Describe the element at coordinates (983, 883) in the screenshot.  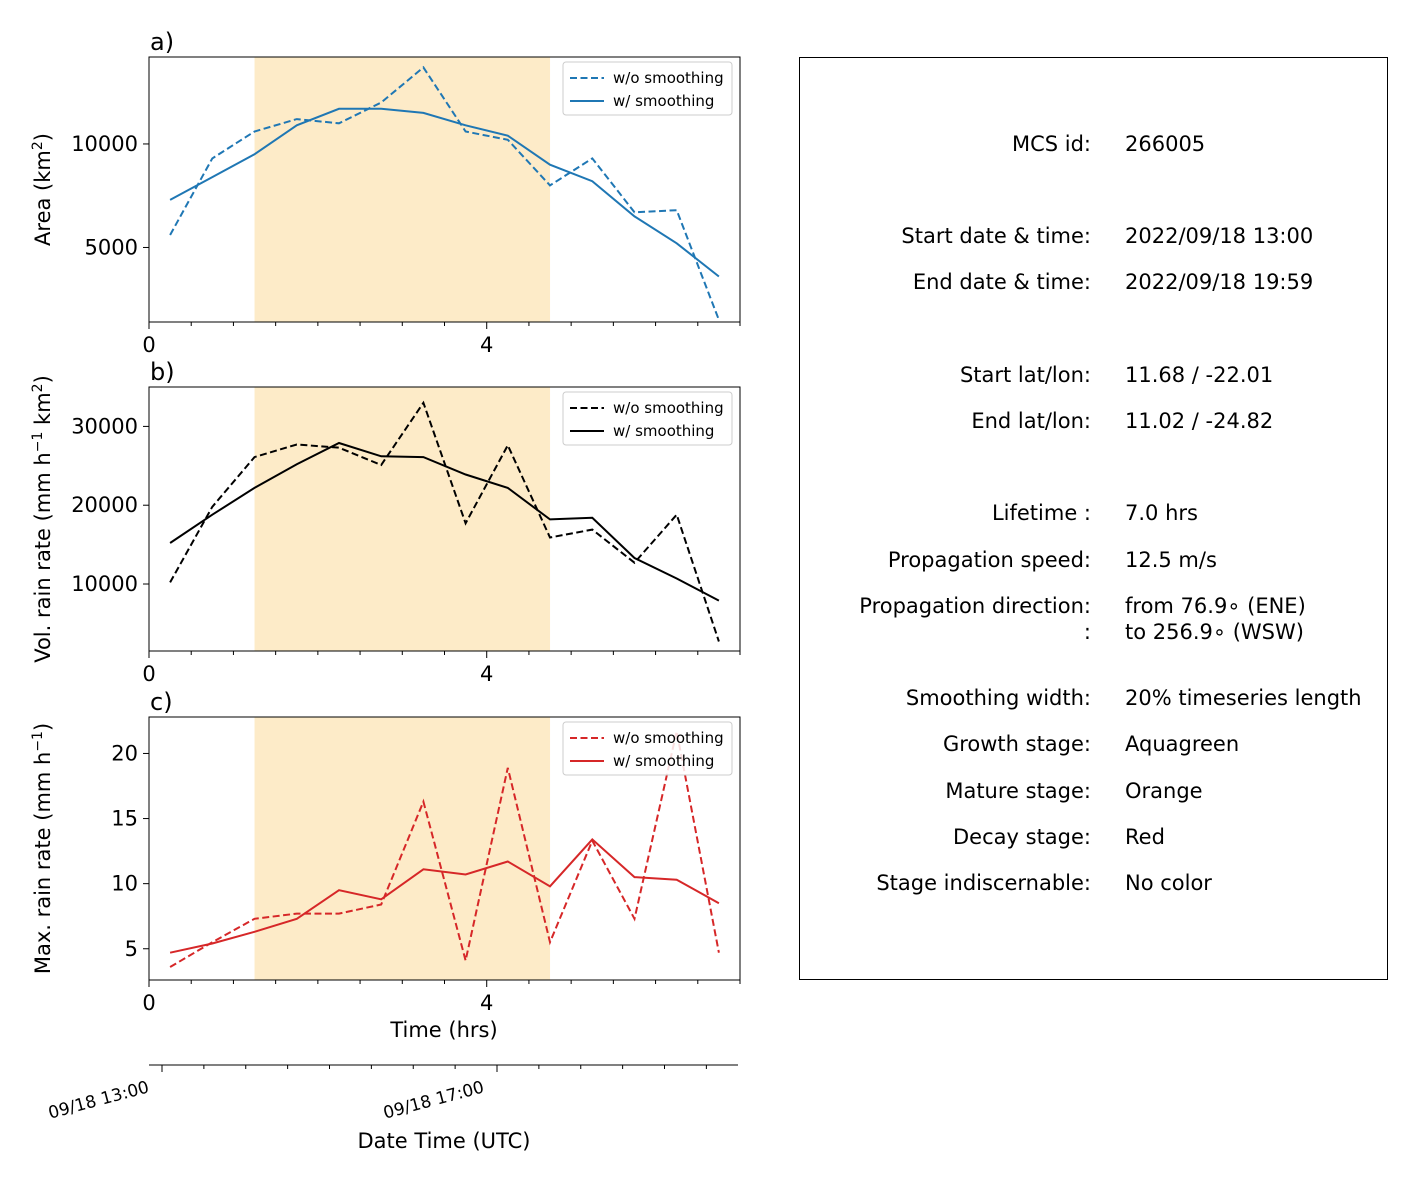
I see `info-label: Stage indiscernable:` at that location.